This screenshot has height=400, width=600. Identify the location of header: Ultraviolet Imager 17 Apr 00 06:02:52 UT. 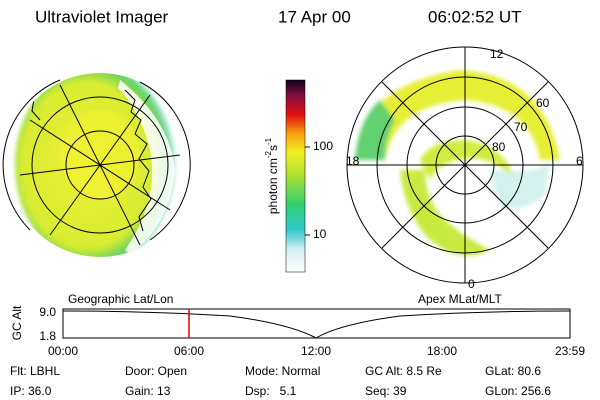
(278, 16).